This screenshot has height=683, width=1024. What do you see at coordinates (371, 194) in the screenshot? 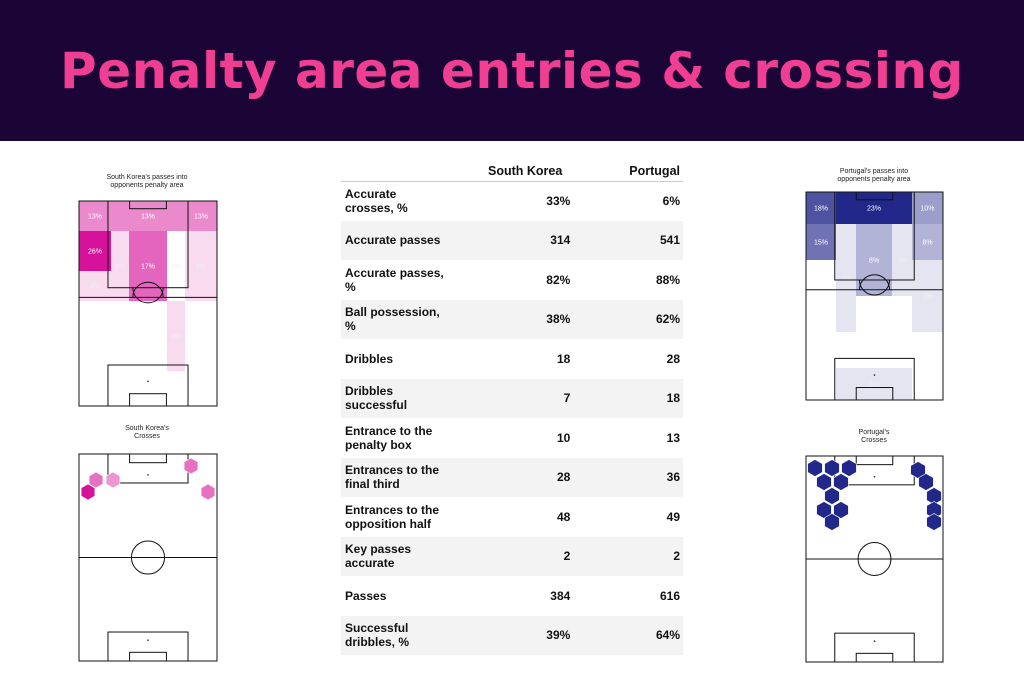
I see `stat-metric-line1: Accurate` at bounding box center [371, 194].